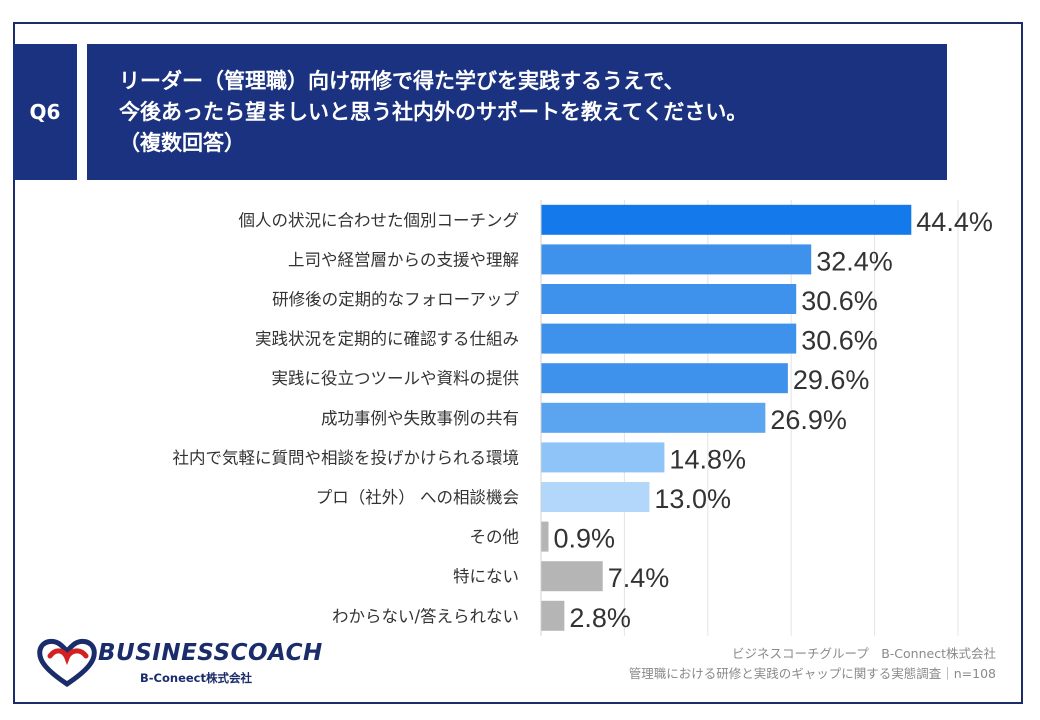 This screenshot has height=720, width=1040. Describe the element at coordinates (954, 222) in the screenshot. I see `value-label: 44.4%` at that location.